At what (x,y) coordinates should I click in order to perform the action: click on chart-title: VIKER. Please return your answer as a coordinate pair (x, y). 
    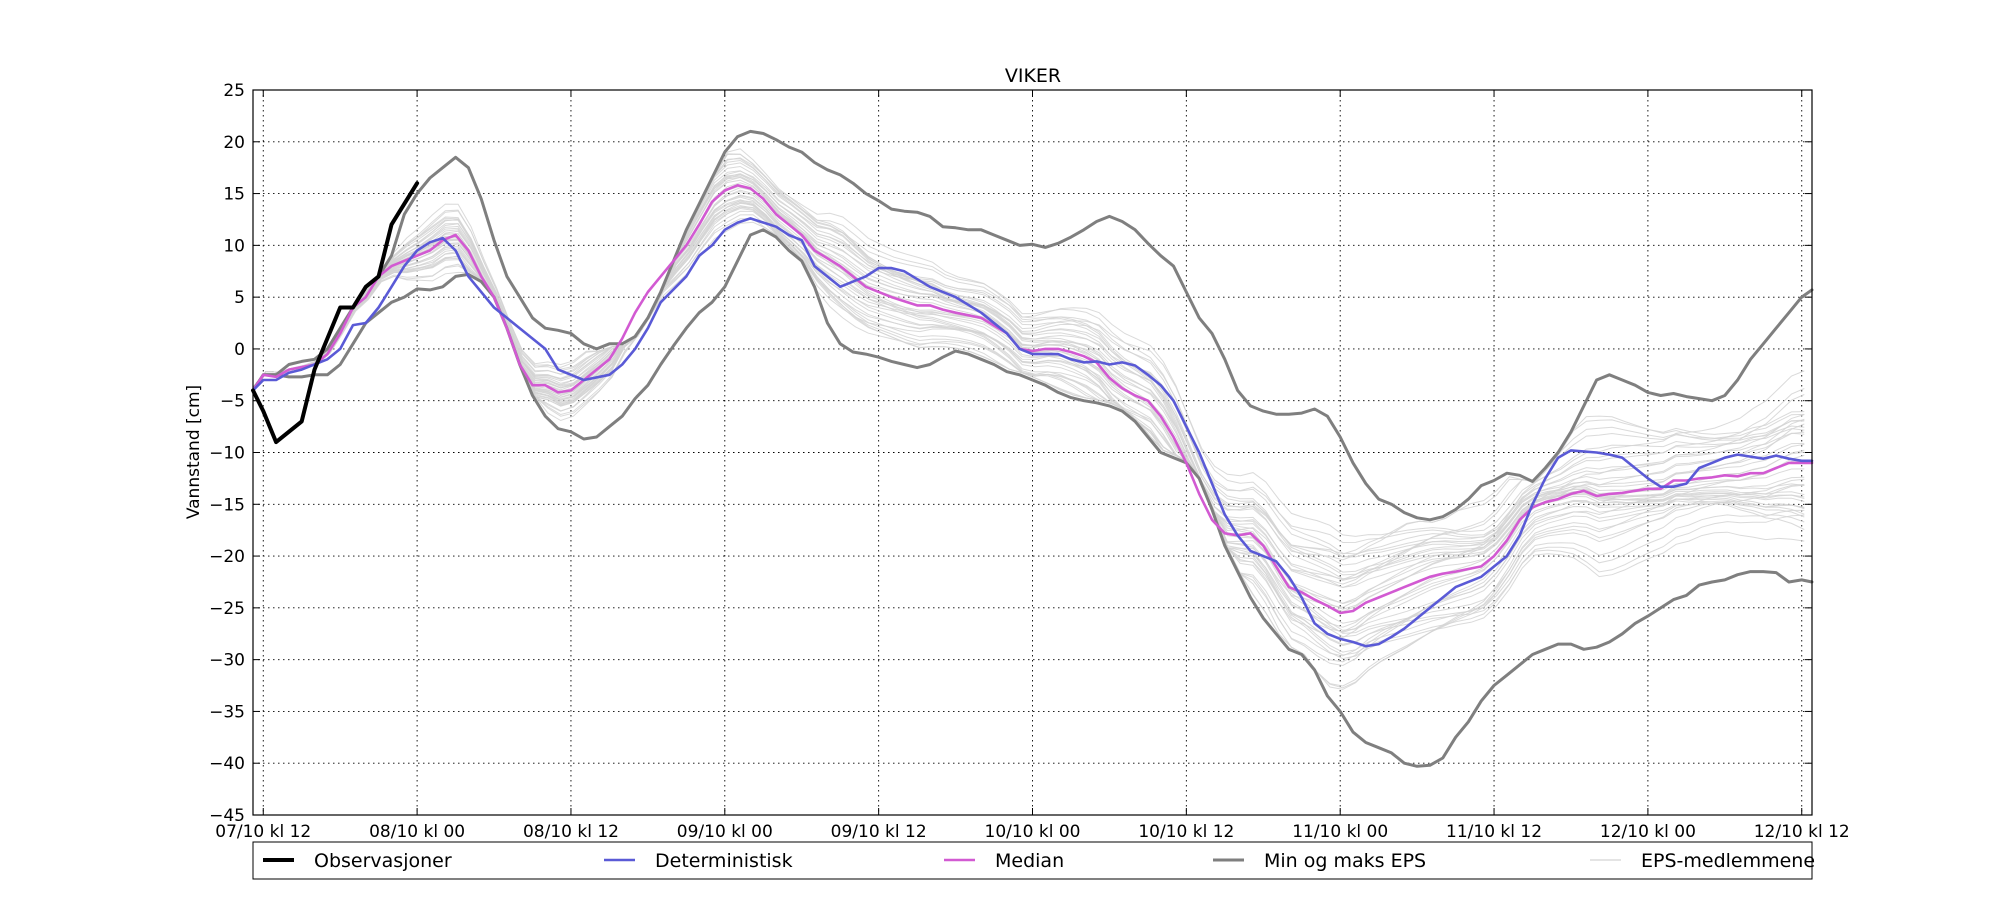
    Looking at the image, I should click on (1033, 76).